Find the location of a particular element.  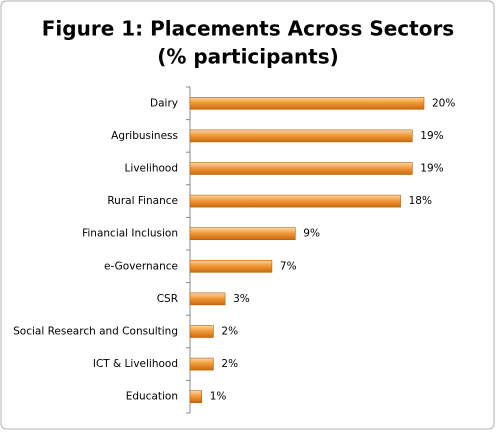

chart-title: Figure 1: Placements Across Sectors is located at coordinates (248, 29).